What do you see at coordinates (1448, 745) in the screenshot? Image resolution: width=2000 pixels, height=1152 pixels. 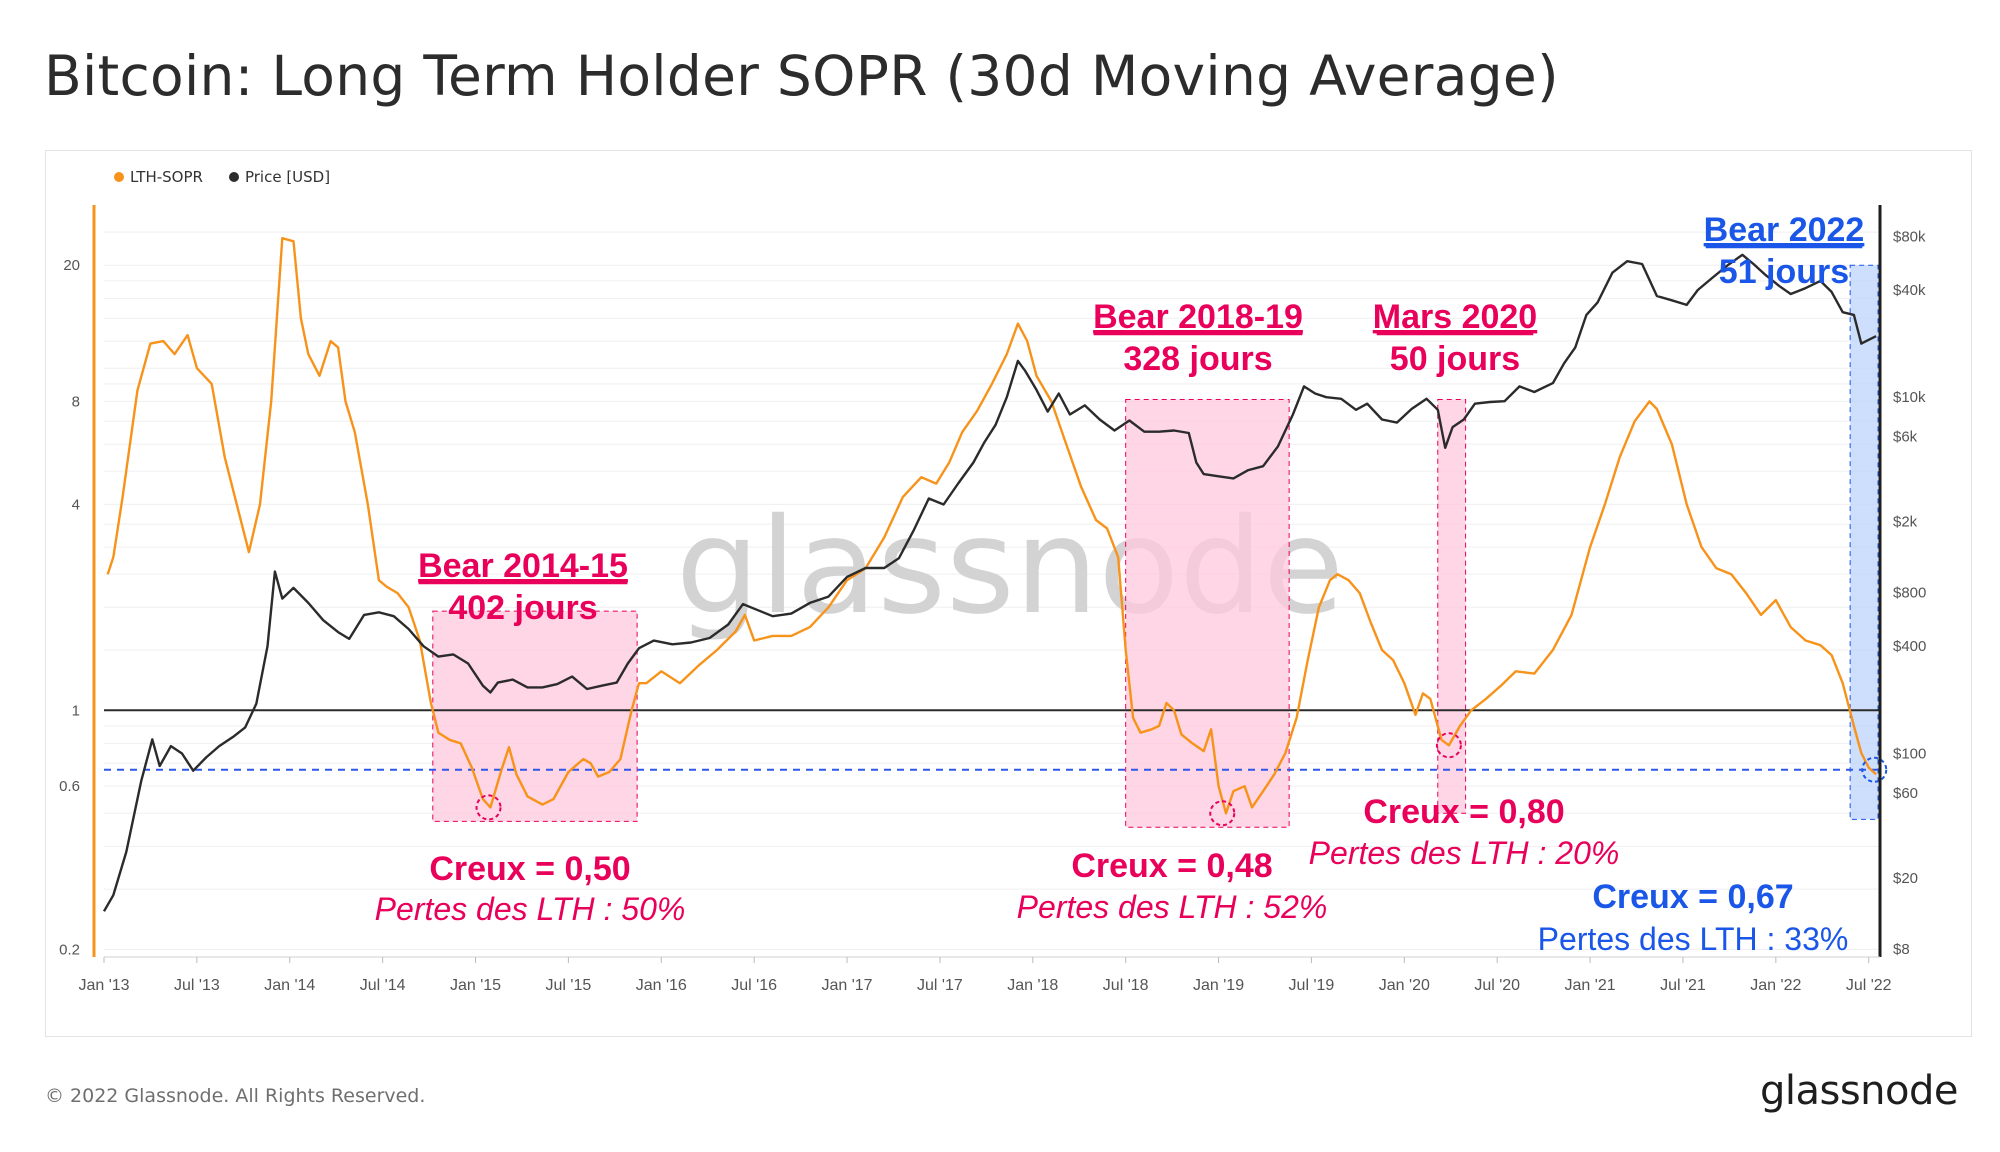 I see `trough-marker-mars-2020` at bounding box center [1448, 745].